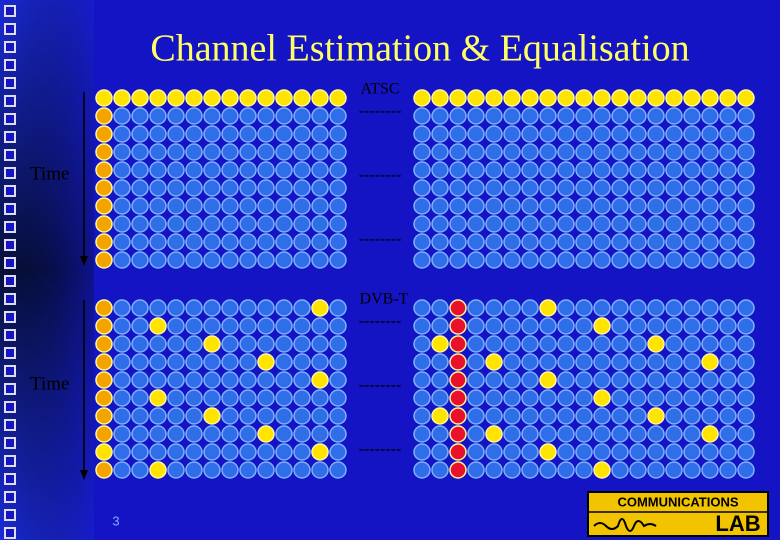  Describe the element at coordinates (10, 371) in the screenshot. I see `side-square` at that location.